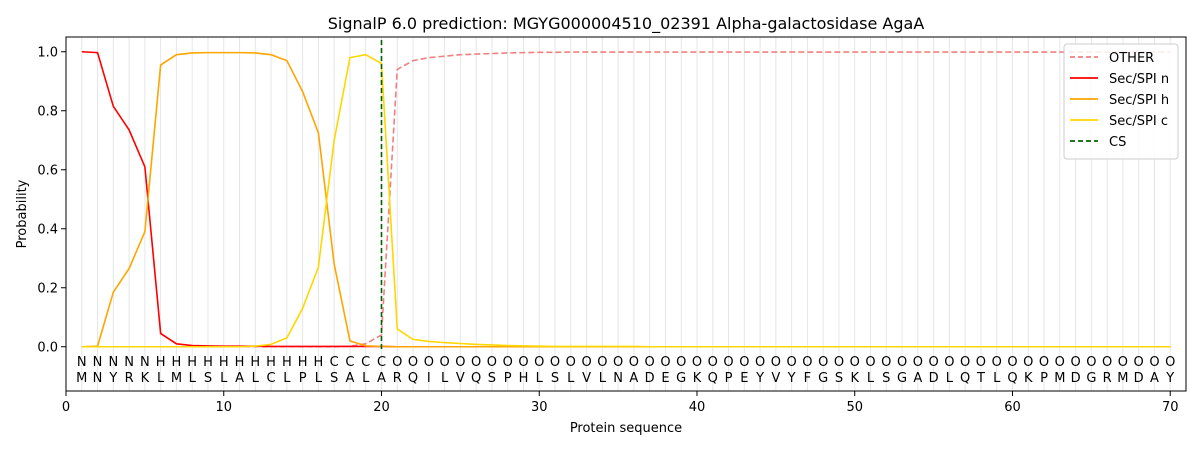 This screenshot has height=450, width=1200. What do you see at coordinates (1012, 407) in the screenshot?
I see `x-tick-label: 60` at bounding box center [1012, 407].